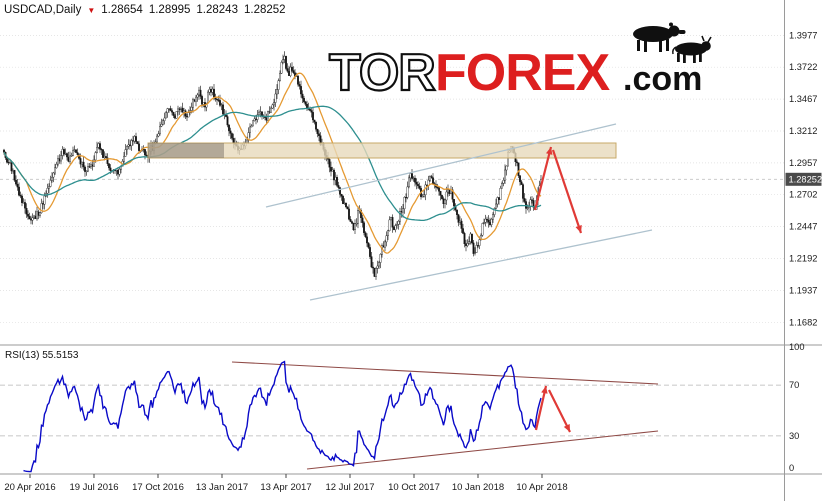 The image size is (822, 501). What do you see at coordinates (382, 72) in the screenshot?
I see `logo-text-tor: TOR` at bounding box center [382, 72].